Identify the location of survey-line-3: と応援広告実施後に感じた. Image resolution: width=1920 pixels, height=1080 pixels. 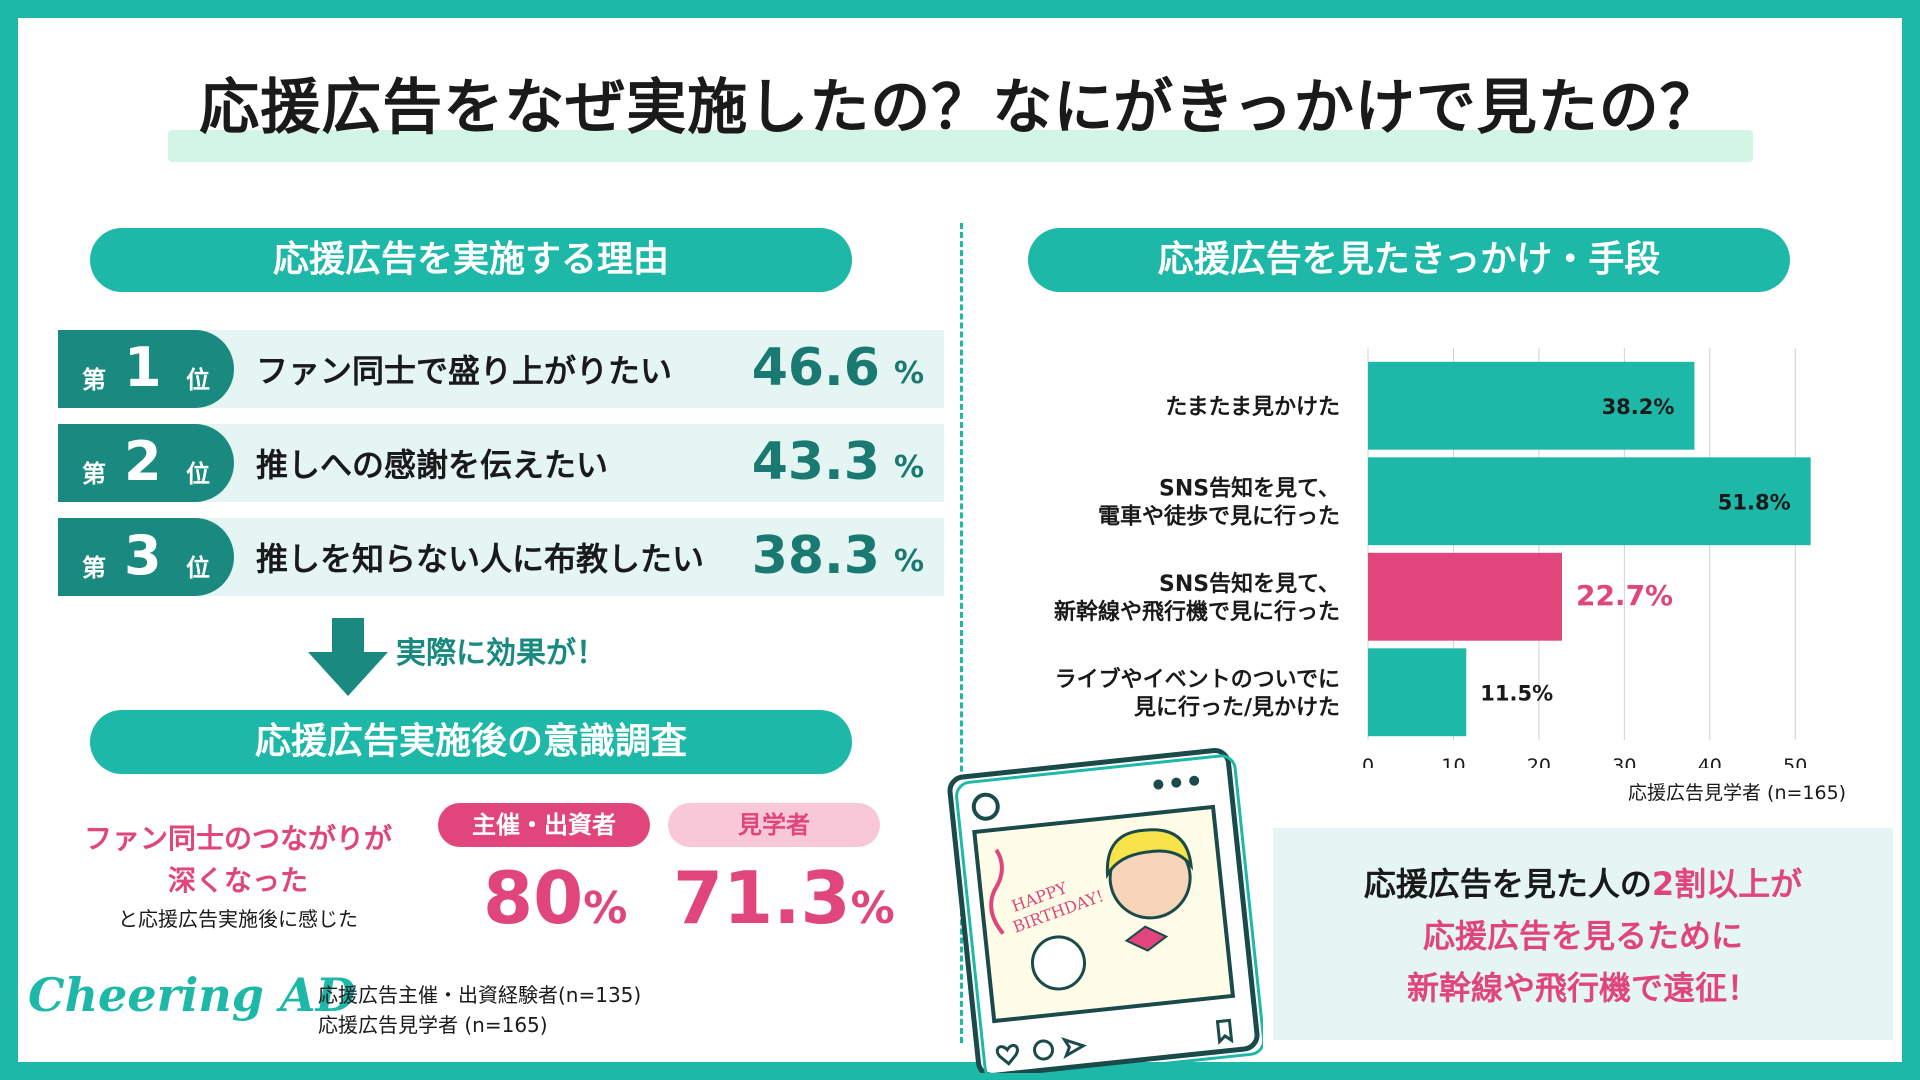
(238, 919).